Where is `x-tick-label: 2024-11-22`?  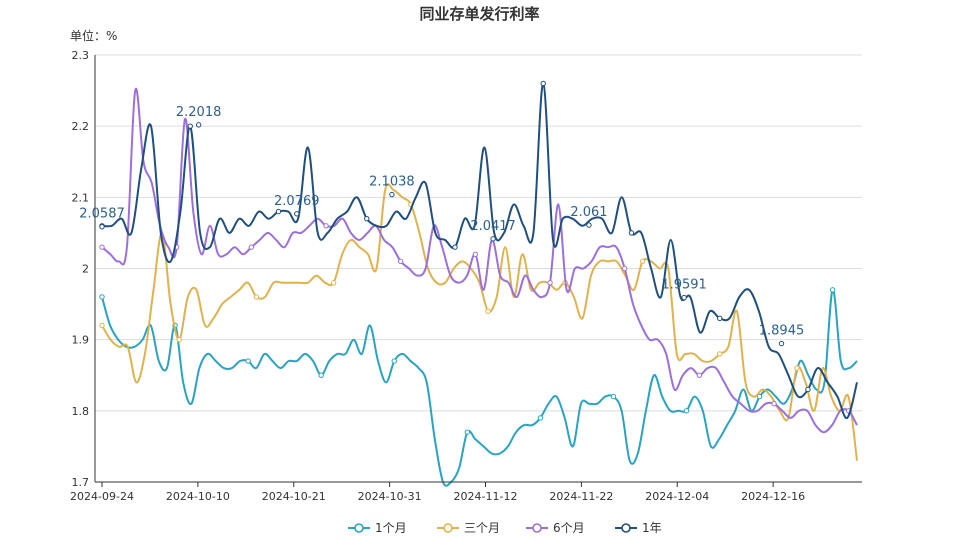 x-tick-label: 2024-11-22 is located at coordinates (581, 496).